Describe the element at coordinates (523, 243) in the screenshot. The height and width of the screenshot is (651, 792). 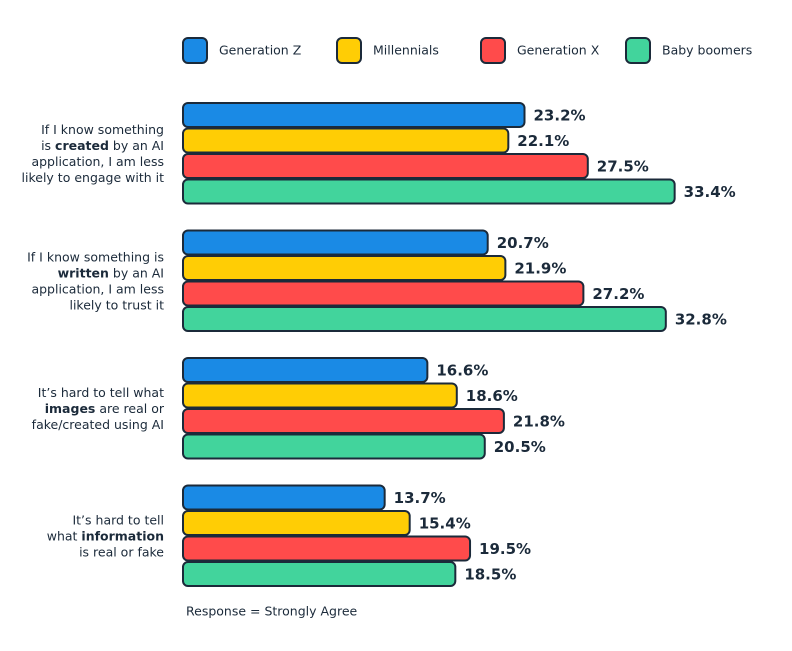
I see `value-label: 20.7%` at that location.